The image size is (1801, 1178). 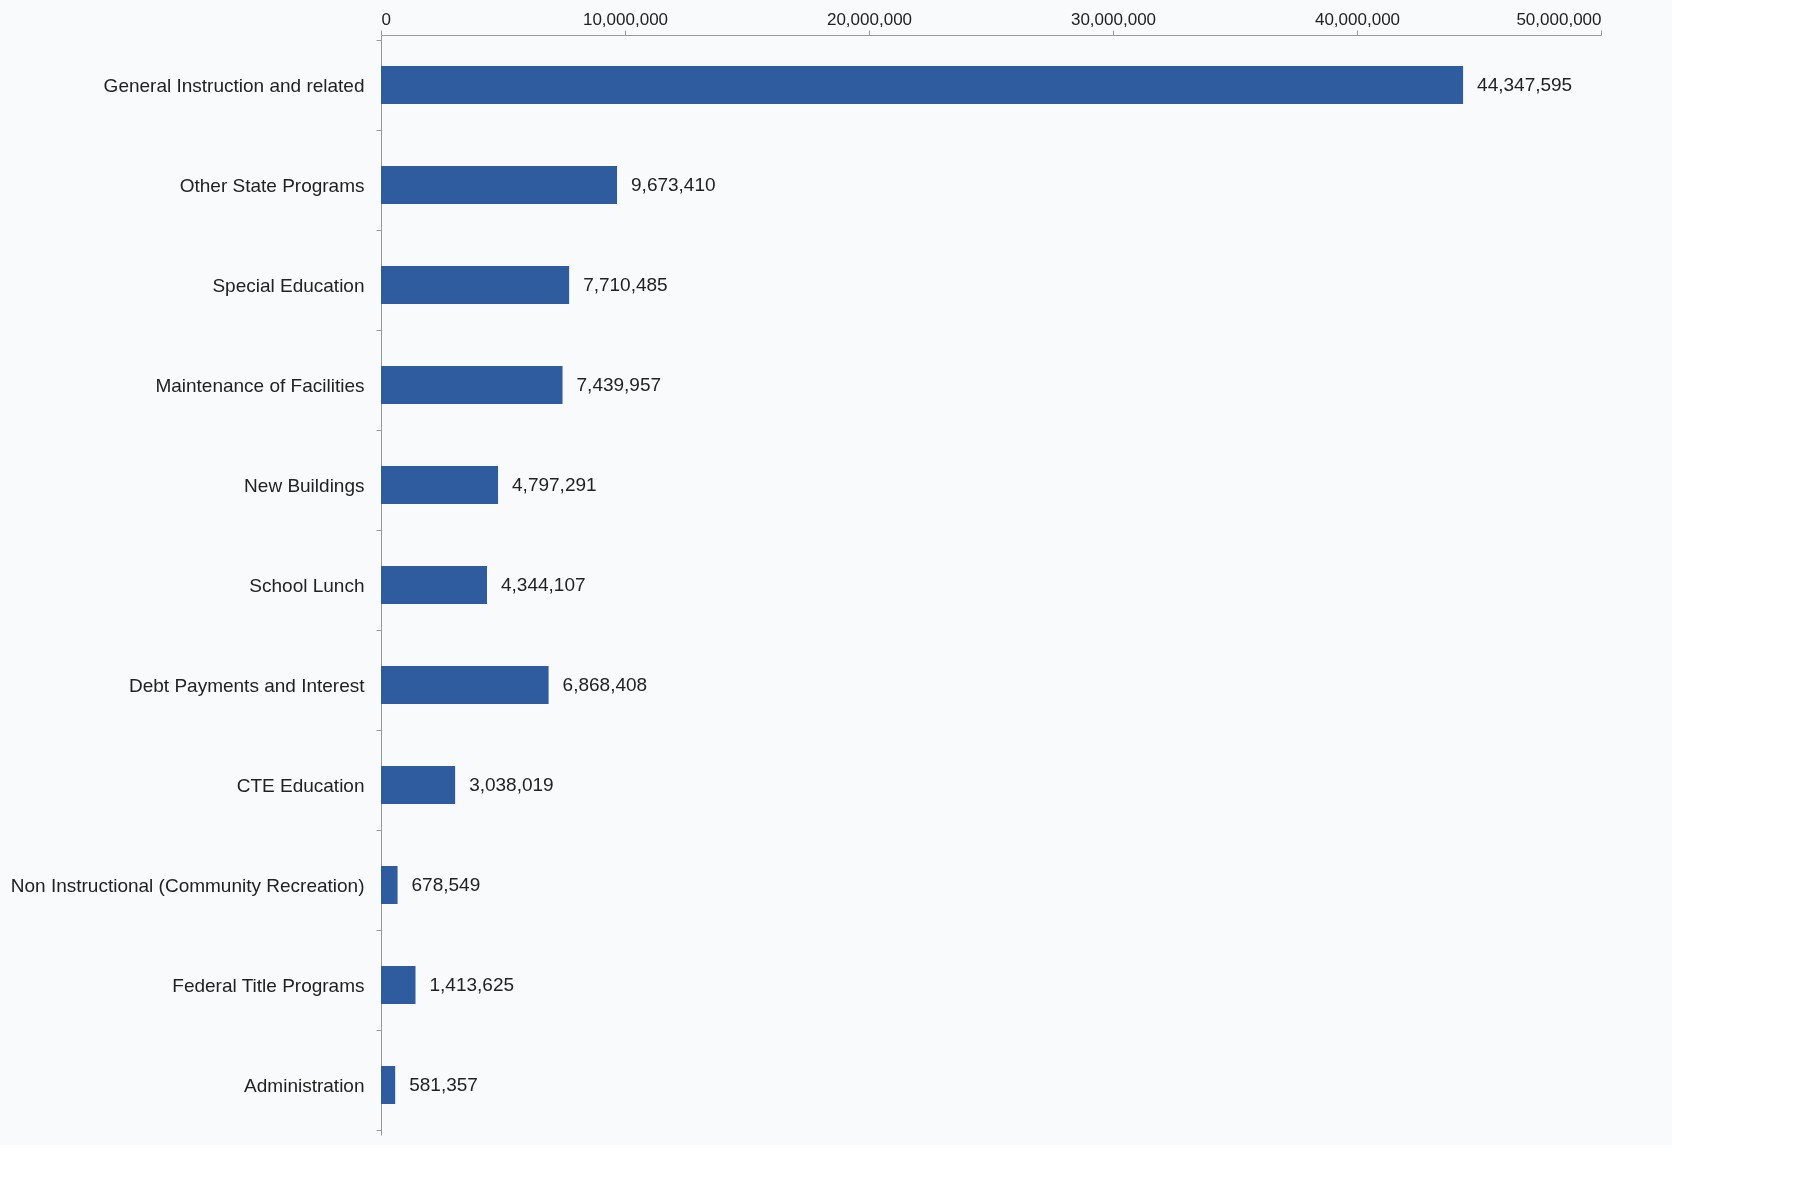 What do you see at coordinates (625, 19) in the screenshot?
I see `x-tick-label: 10,000,000` at bounding box center [625, 19].